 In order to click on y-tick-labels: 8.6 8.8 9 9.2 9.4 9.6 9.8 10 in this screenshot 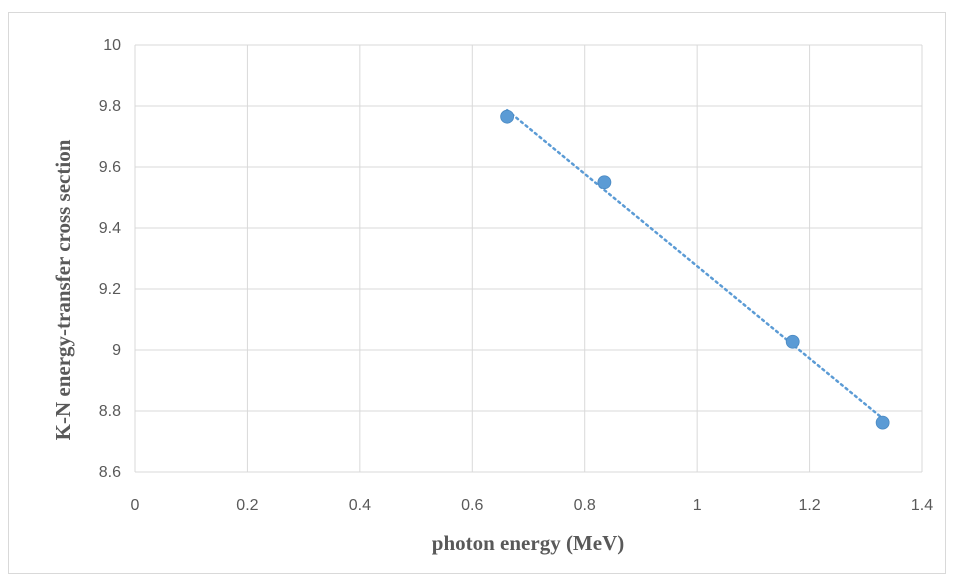, I will do `click(110, 259)`.